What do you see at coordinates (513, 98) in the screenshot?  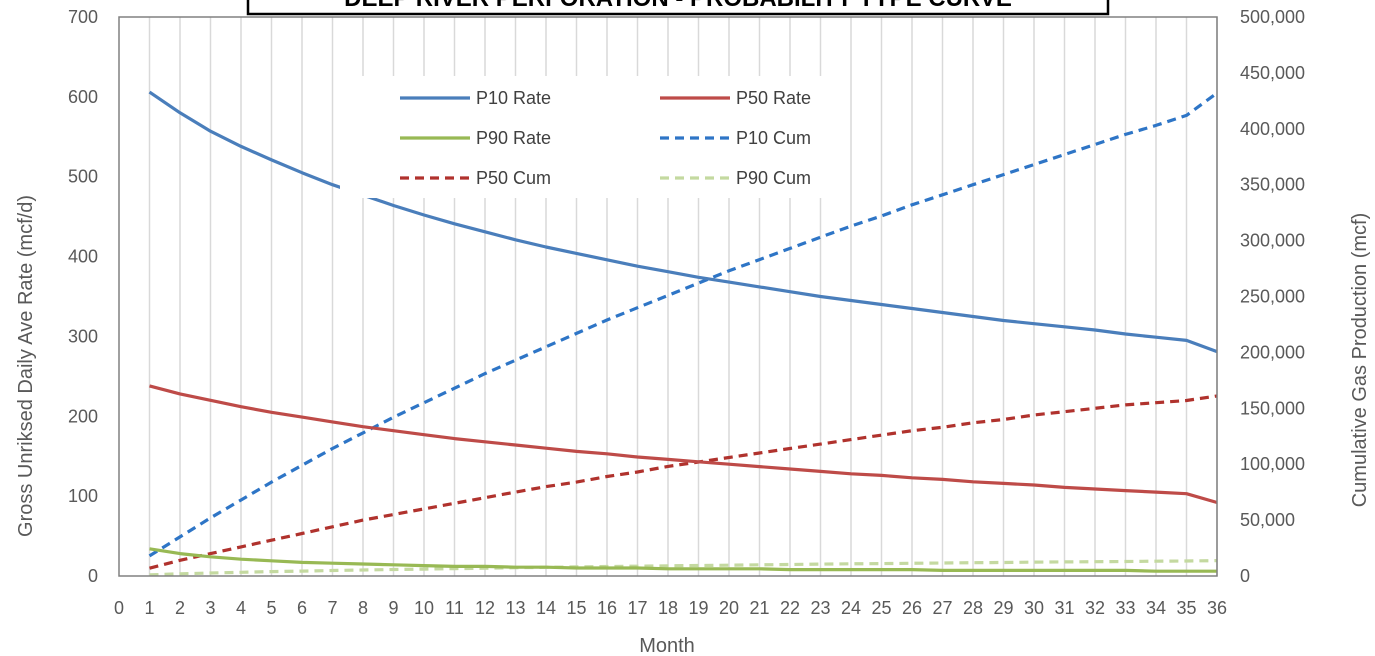 I see `legend-label: P10 Rate` at bounding box center [513, 98].